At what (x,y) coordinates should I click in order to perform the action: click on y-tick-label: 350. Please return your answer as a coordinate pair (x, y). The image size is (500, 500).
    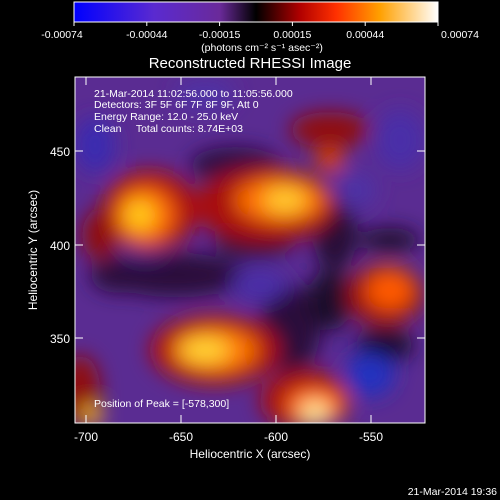
    Looking at the image, I should click on (60, 339).